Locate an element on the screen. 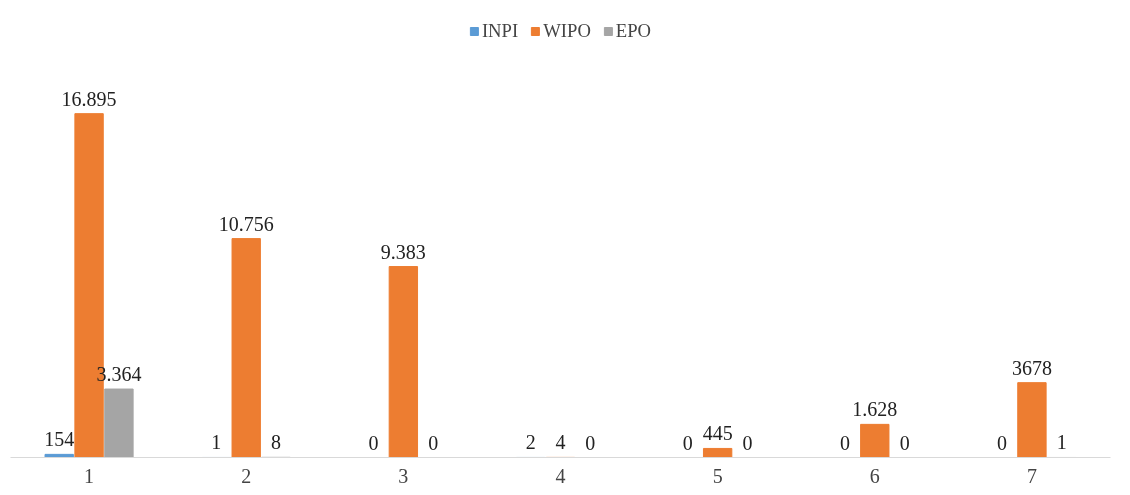 Image resolution: width=1130 pixels, height=495 pixels. data-label: 154 is located at coordinates (59, 439).